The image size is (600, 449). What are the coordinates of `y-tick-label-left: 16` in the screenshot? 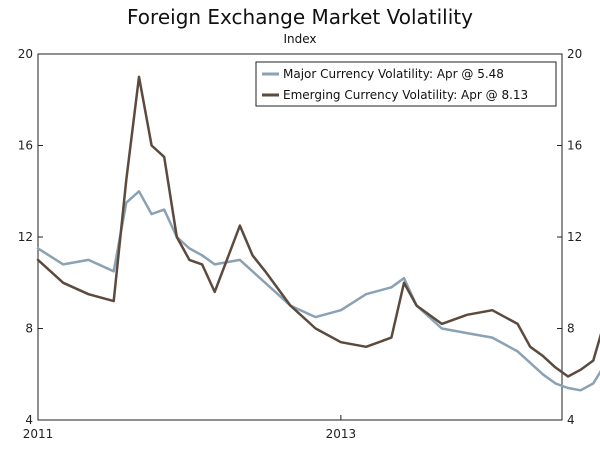 It's located at (25, 146).